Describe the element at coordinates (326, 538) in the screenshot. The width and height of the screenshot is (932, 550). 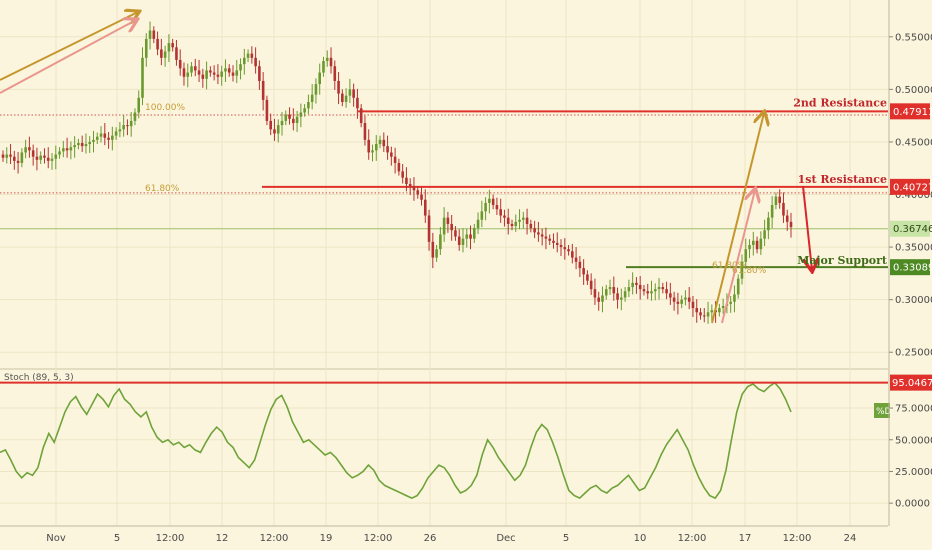
I see `time-tick-label: 19` at that location.